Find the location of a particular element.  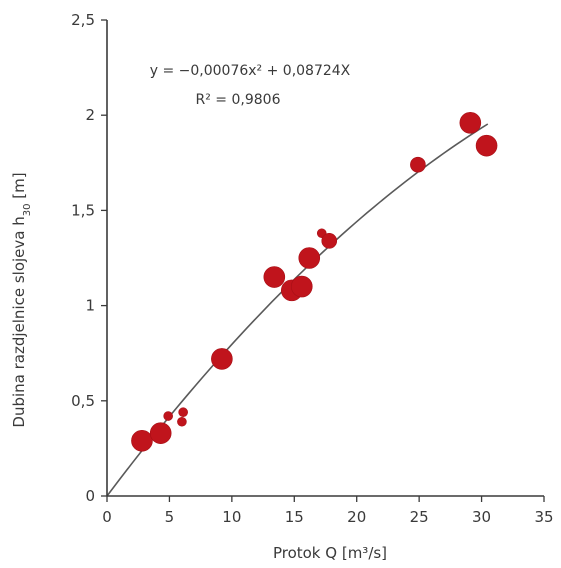

y-axis-title-subscript: 30 is located at coordinates (27, 210).